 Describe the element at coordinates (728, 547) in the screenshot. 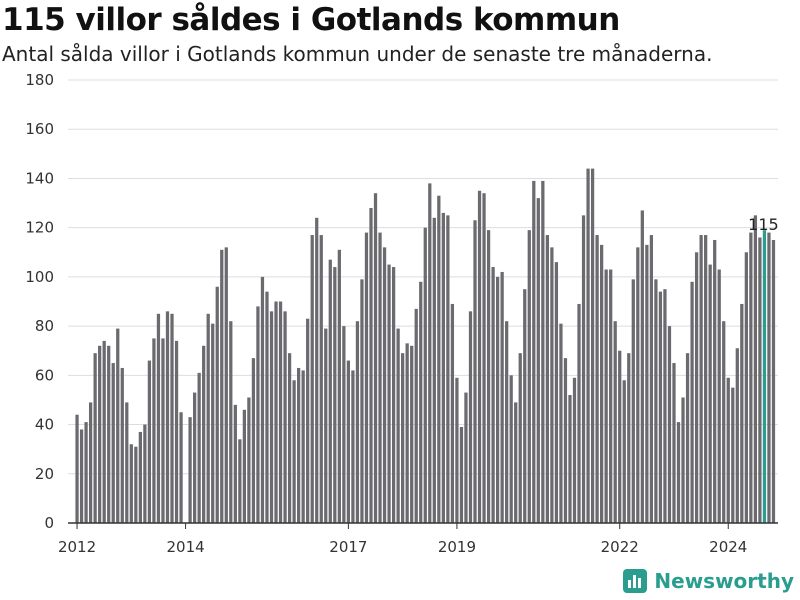

I see `x-tick-label: 2024` at that location.